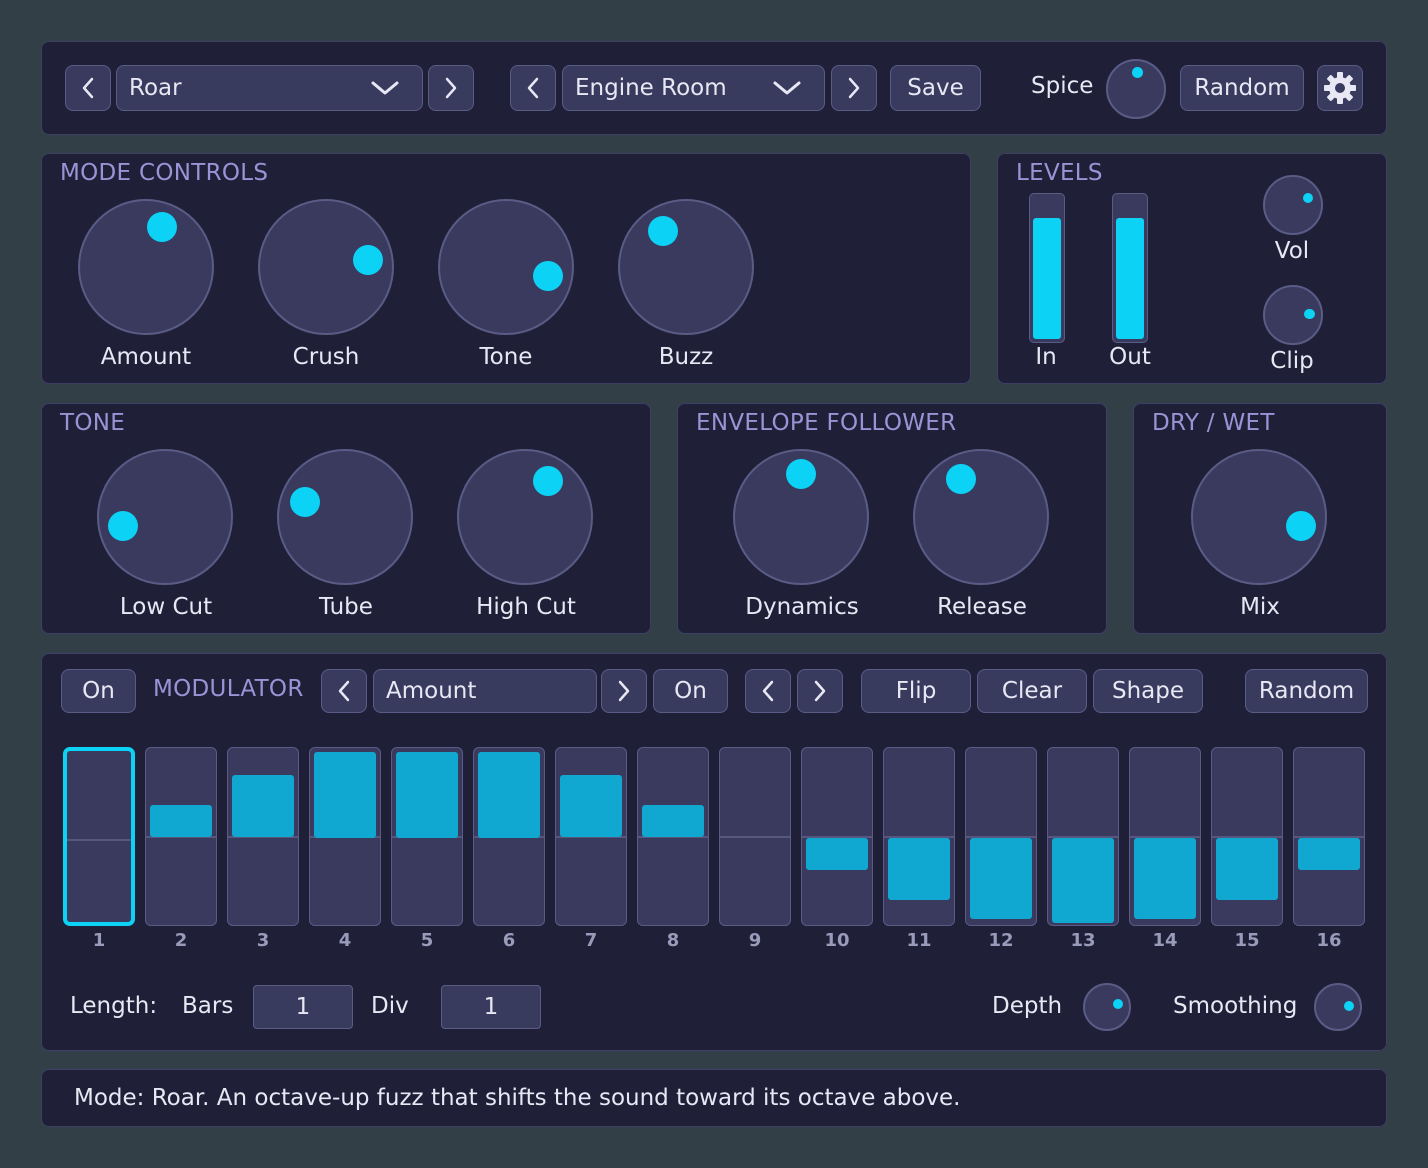  What do you see at coordinates (1047, 278) in the screenshot?
I see `input-level-fill` at bounding box center [1047, 278].